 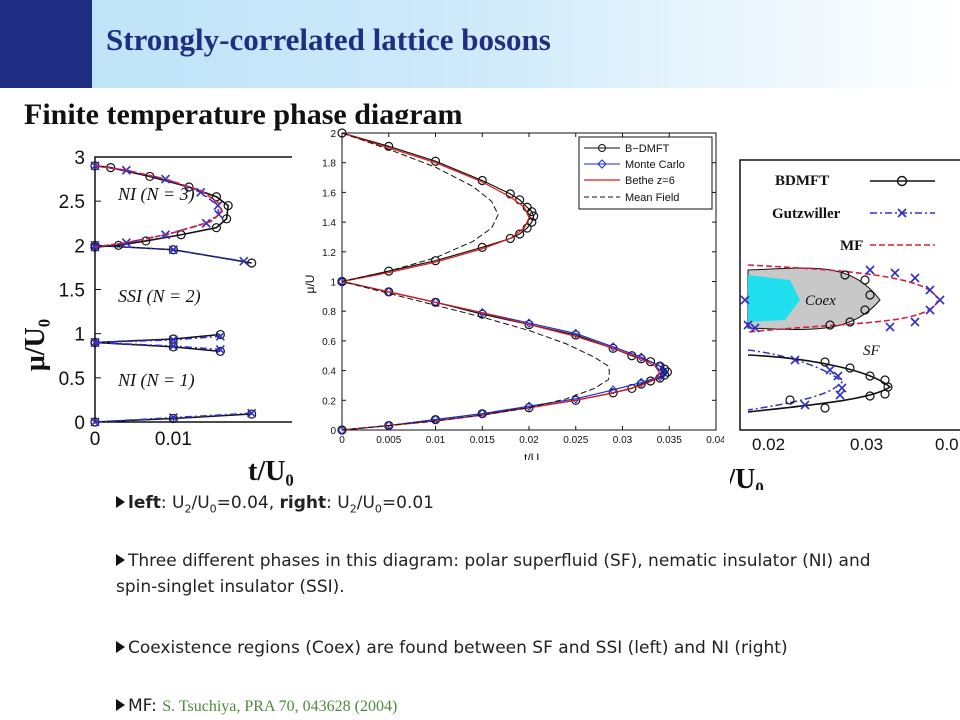 I want to click on left-annotation-ni1: NI (N = 1), so click(x=156, y=380).